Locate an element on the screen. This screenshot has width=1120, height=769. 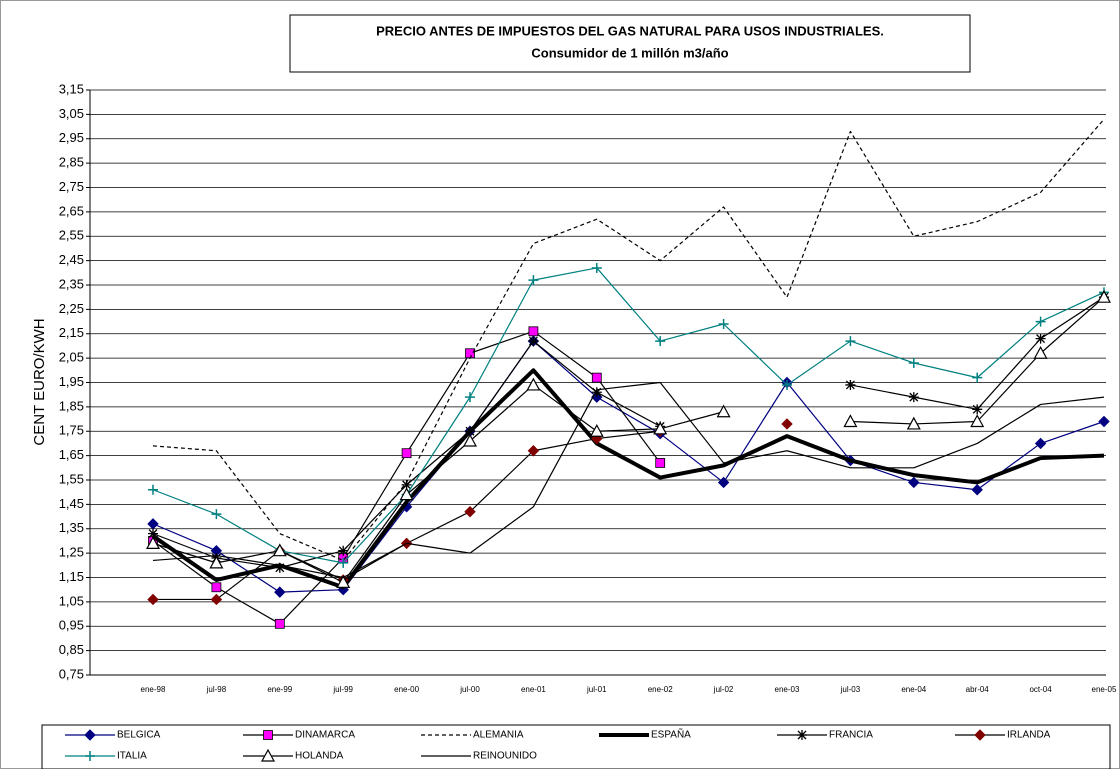
x-tick-label: jul-99 is located at coordinates (342, 689).